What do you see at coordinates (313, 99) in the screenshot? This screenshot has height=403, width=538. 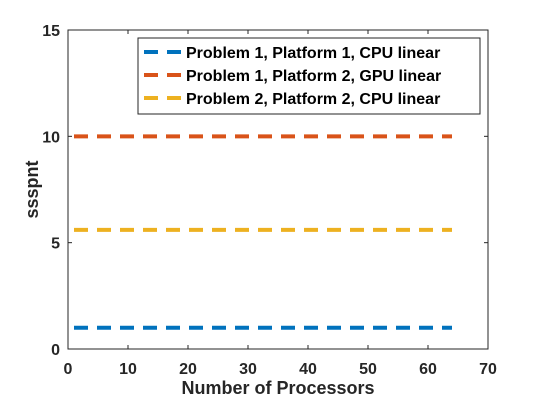 I see `legend-label-3: Problem 2, Platform 2, CPU linear` at bounding box center [313, 99].